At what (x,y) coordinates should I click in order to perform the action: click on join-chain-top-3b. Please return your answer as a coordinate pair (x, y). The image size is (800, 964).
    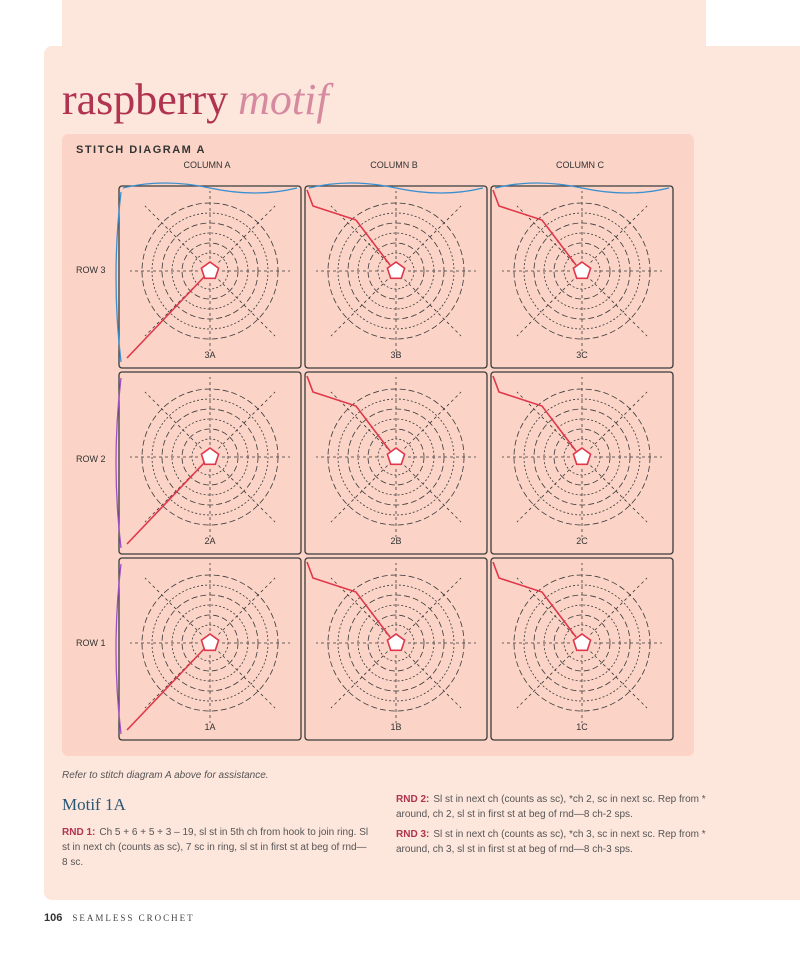
    Looking at the image, I should click on (396, 188).